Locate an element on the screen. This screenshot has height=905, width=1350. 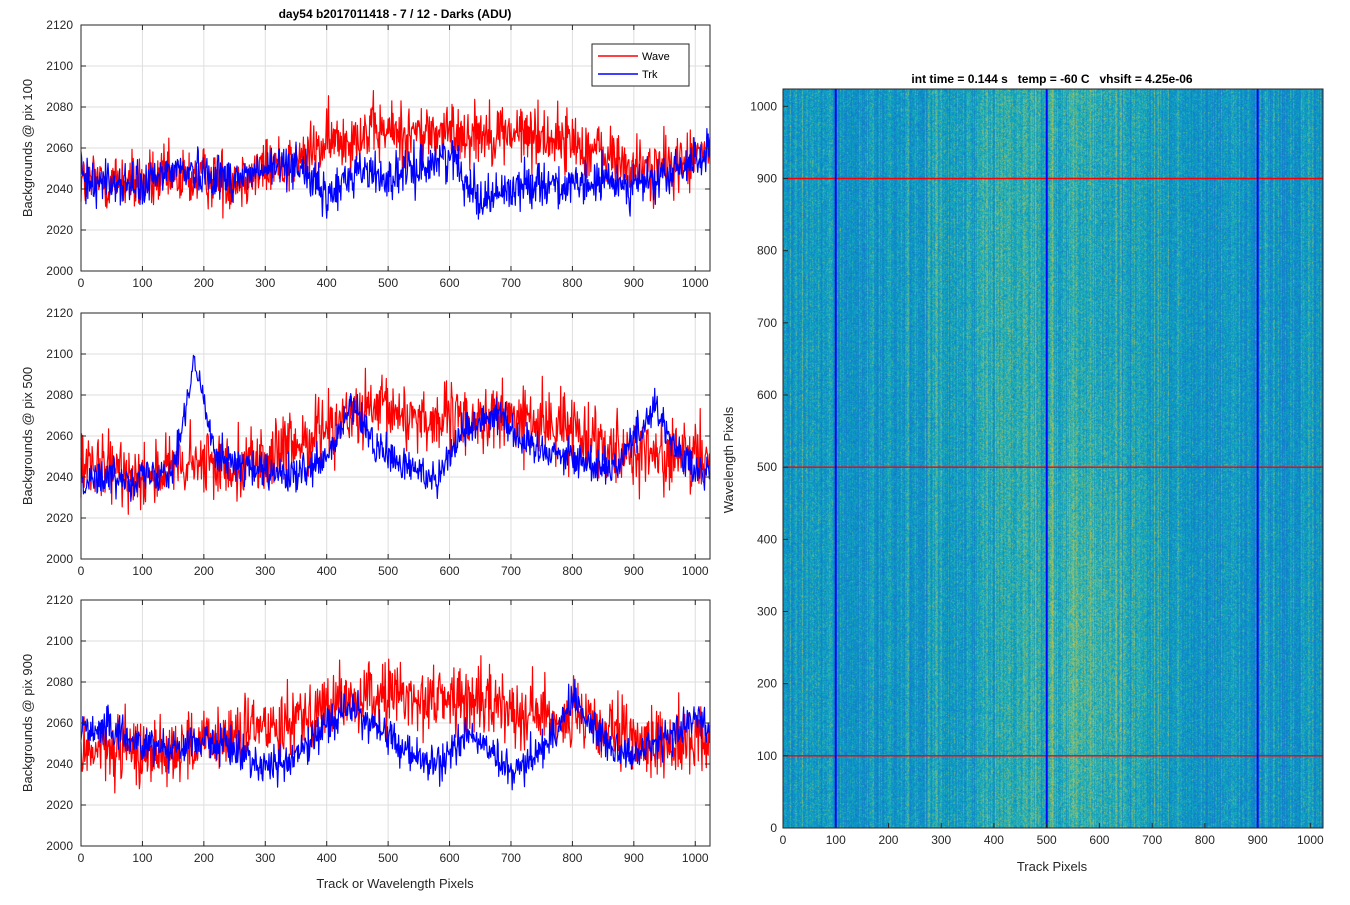
y-tick-label: 400 is located at coordinates (767, 539).